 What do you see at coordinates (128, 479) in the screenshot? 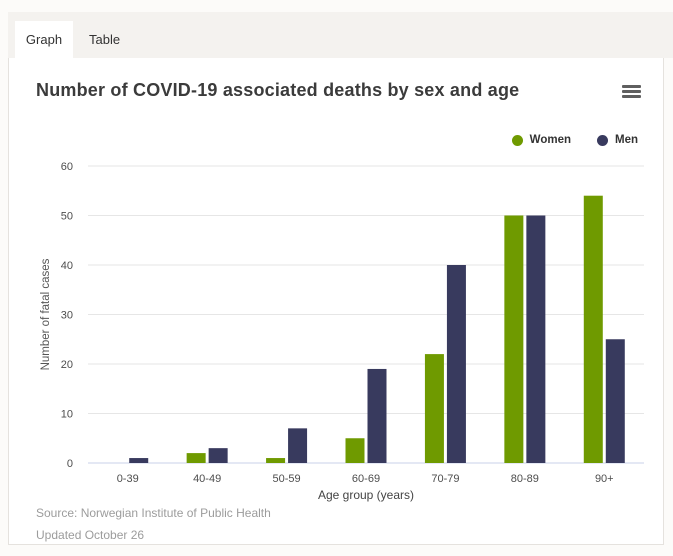
I see `x-tick-label: 0-39` at bounding box center [128, 479].